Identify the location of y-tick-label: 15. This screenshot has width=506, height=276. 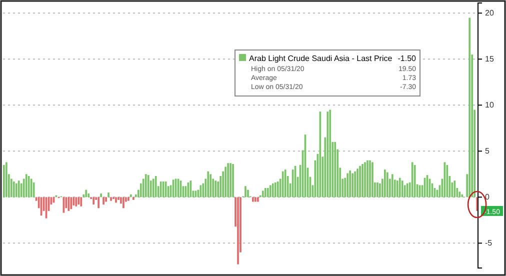
(489, 59).